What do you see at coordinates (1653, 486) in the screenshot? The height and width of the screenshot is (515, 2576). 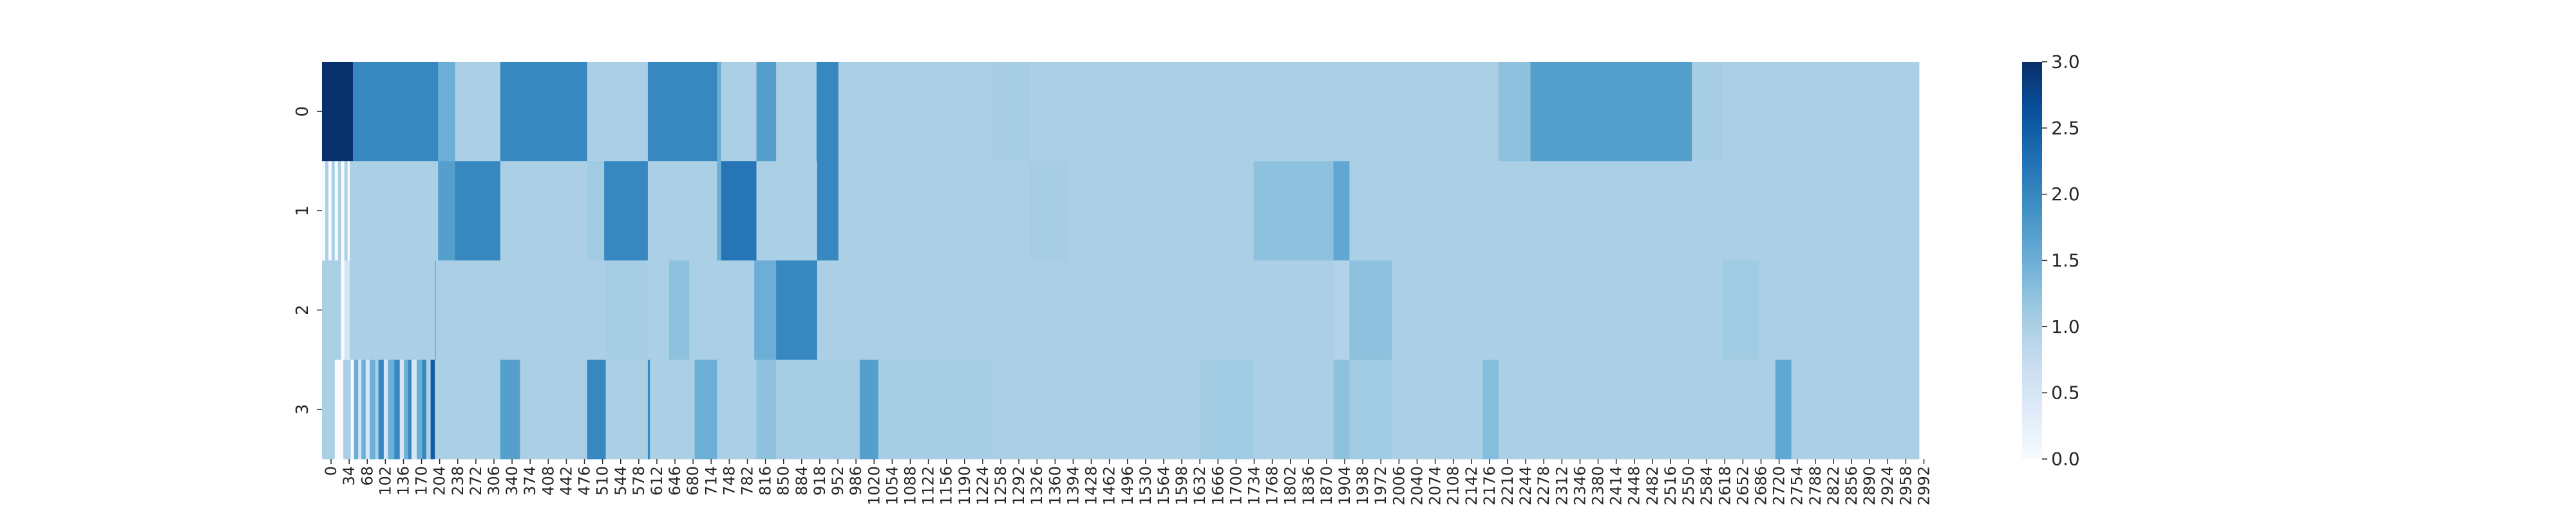 I see `x-tick-label: 2482` at bounding box center [1653, 486].